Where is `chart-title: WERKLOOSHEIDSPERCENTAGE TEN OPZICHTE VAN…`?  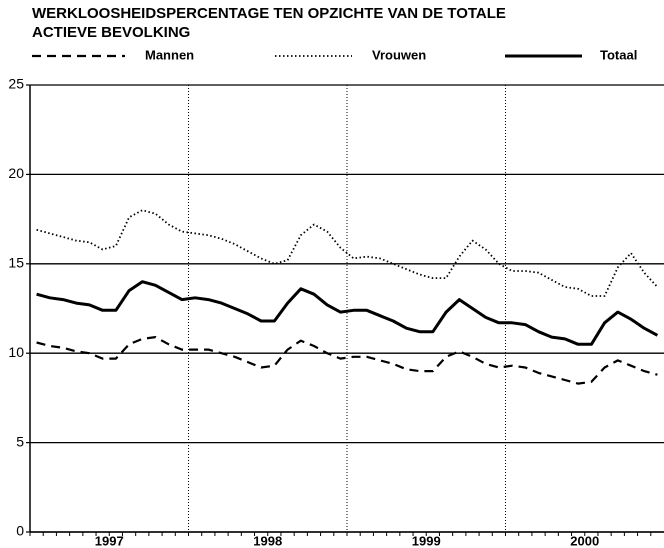
chart-title: WERKLOOSHEIDSPERCENTAGE TEN OPZICHTE VAN… is located at coordinates (269, 13).